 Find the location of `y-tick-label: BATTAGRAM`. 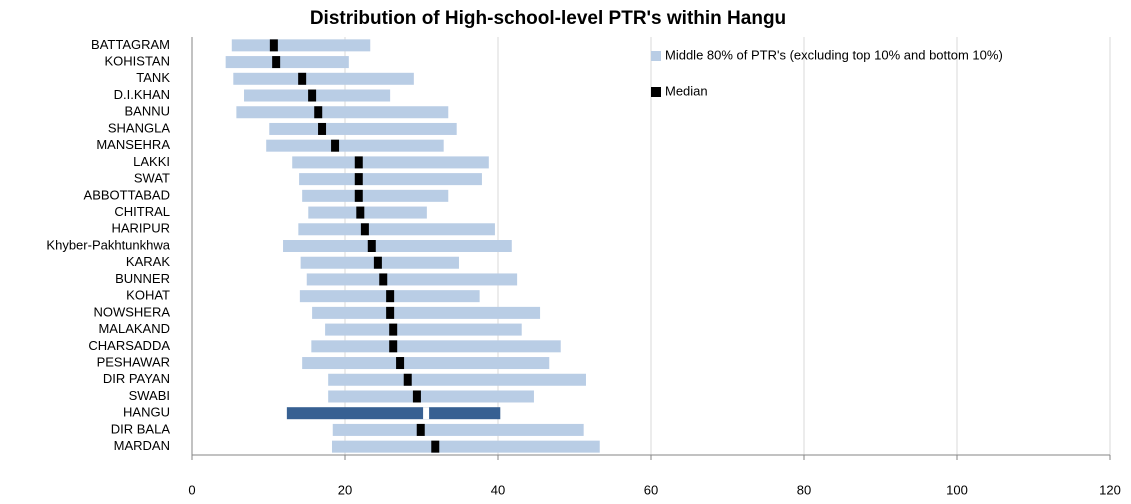

y-tick-label: BATTAGRAM is located at coordinates (130, 44).